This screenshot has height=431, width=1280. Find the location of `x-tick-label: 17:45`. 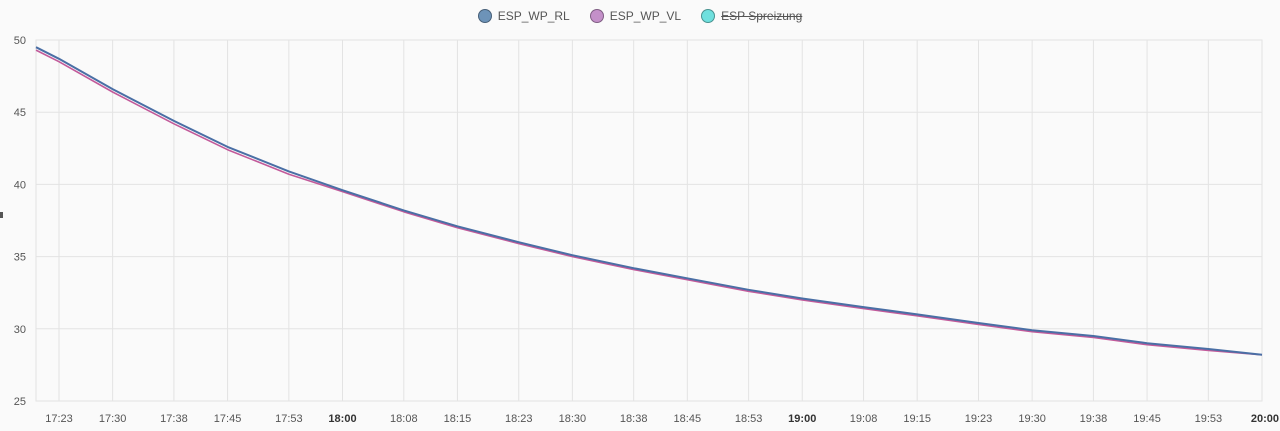

x-tick-label: 17:45 is located at coordinates (228, 419).